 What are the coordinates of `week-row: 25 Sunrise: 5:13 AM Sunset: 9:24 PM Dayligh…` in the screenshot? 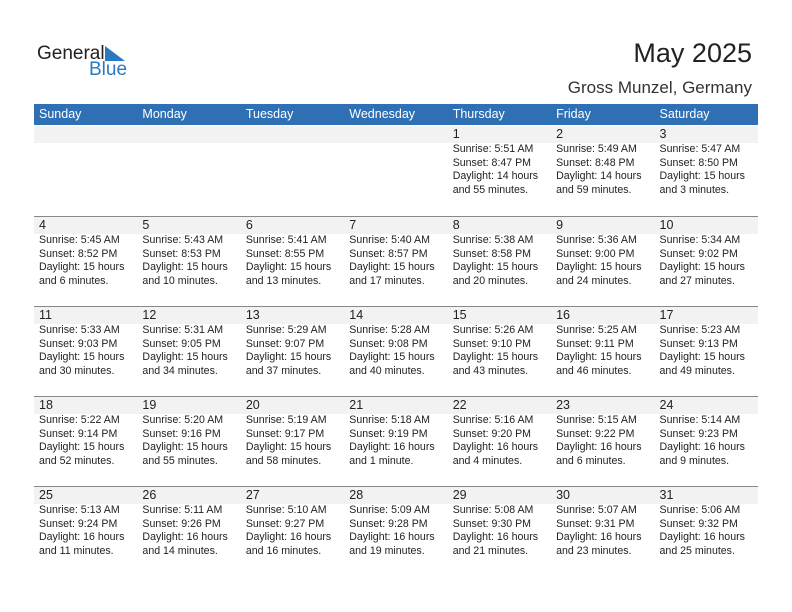 It's located at (396, 531).